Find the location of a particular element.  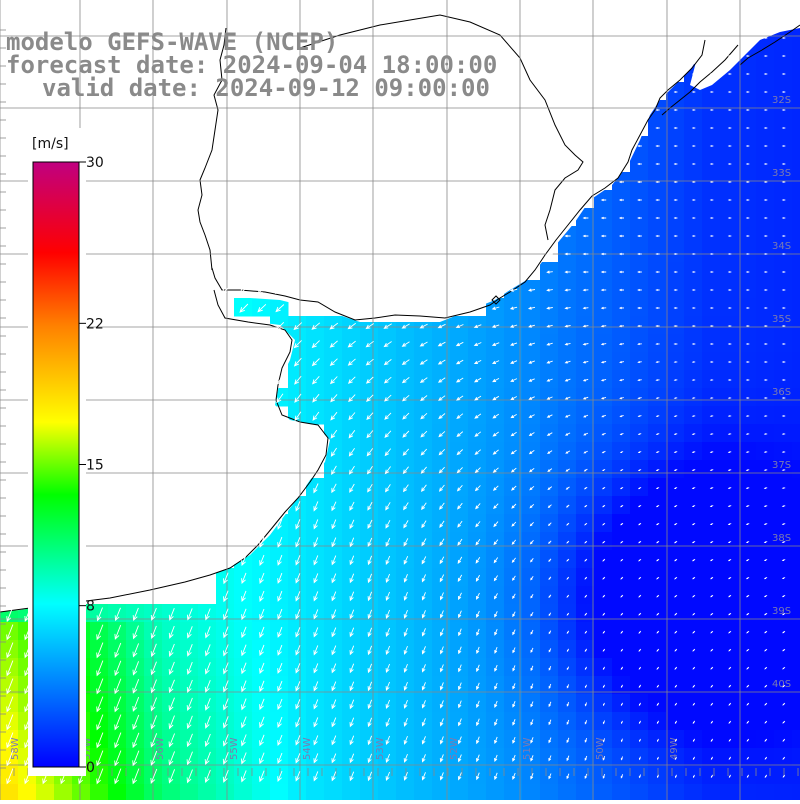

colorbar-tick-label: 22 is located at coordinates (95, 324).